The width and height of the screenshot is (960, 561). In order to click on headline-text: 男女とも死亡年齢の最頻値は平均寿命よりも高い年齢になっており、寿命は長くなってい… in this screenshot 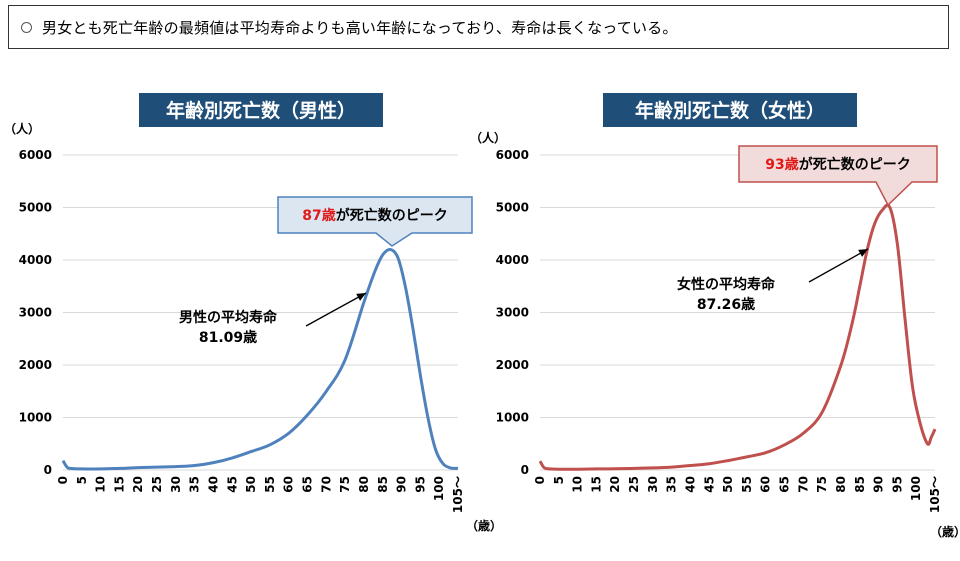, I will do `click(360, 27)`.